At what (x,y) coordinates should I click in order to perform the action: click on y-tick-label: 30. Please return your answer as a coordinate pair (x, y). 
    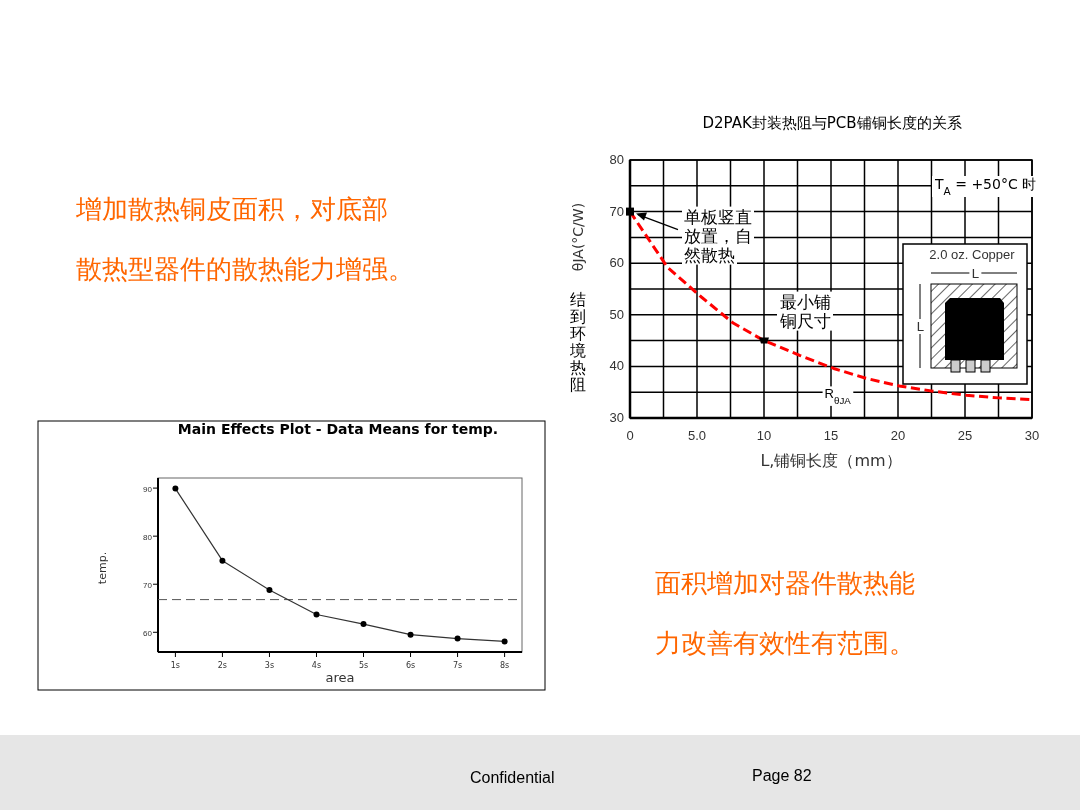
    Looking at the image, I should click on (616, 417).